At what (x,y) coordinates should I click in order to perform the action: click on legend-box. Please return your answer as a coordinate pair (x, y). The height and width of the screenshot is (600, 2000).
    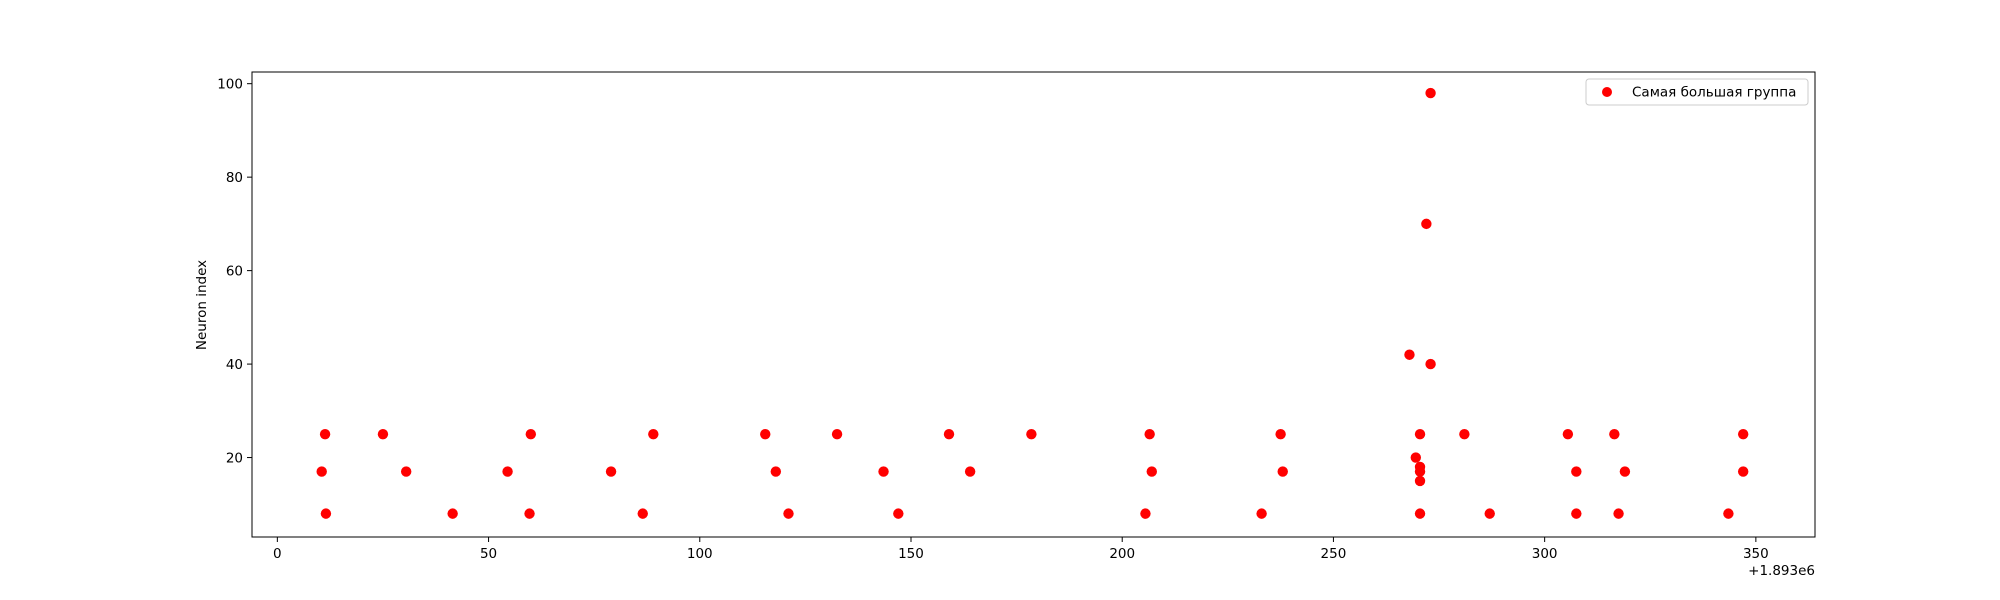
    Looking at the image, I should click on (1697, 92).